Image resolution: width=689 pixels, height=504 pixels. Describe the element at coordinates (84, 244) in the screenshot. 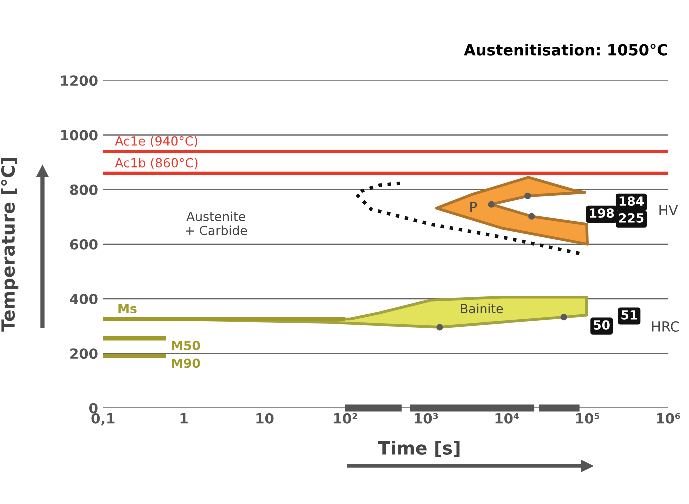

I see `y-tick-label: 600` at that location.